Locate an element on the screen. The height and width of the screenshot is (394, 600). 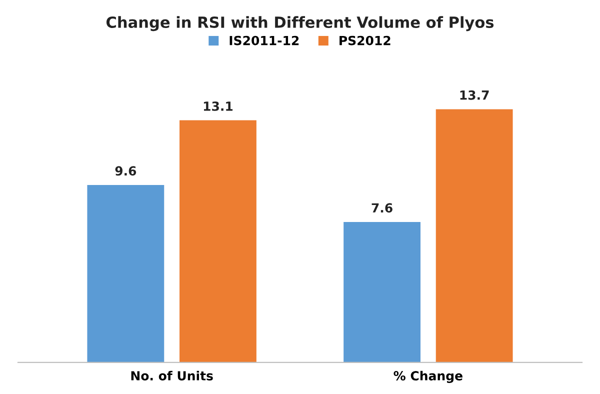
x-tick-label: No. of Units is located at coordinates (172, 375).